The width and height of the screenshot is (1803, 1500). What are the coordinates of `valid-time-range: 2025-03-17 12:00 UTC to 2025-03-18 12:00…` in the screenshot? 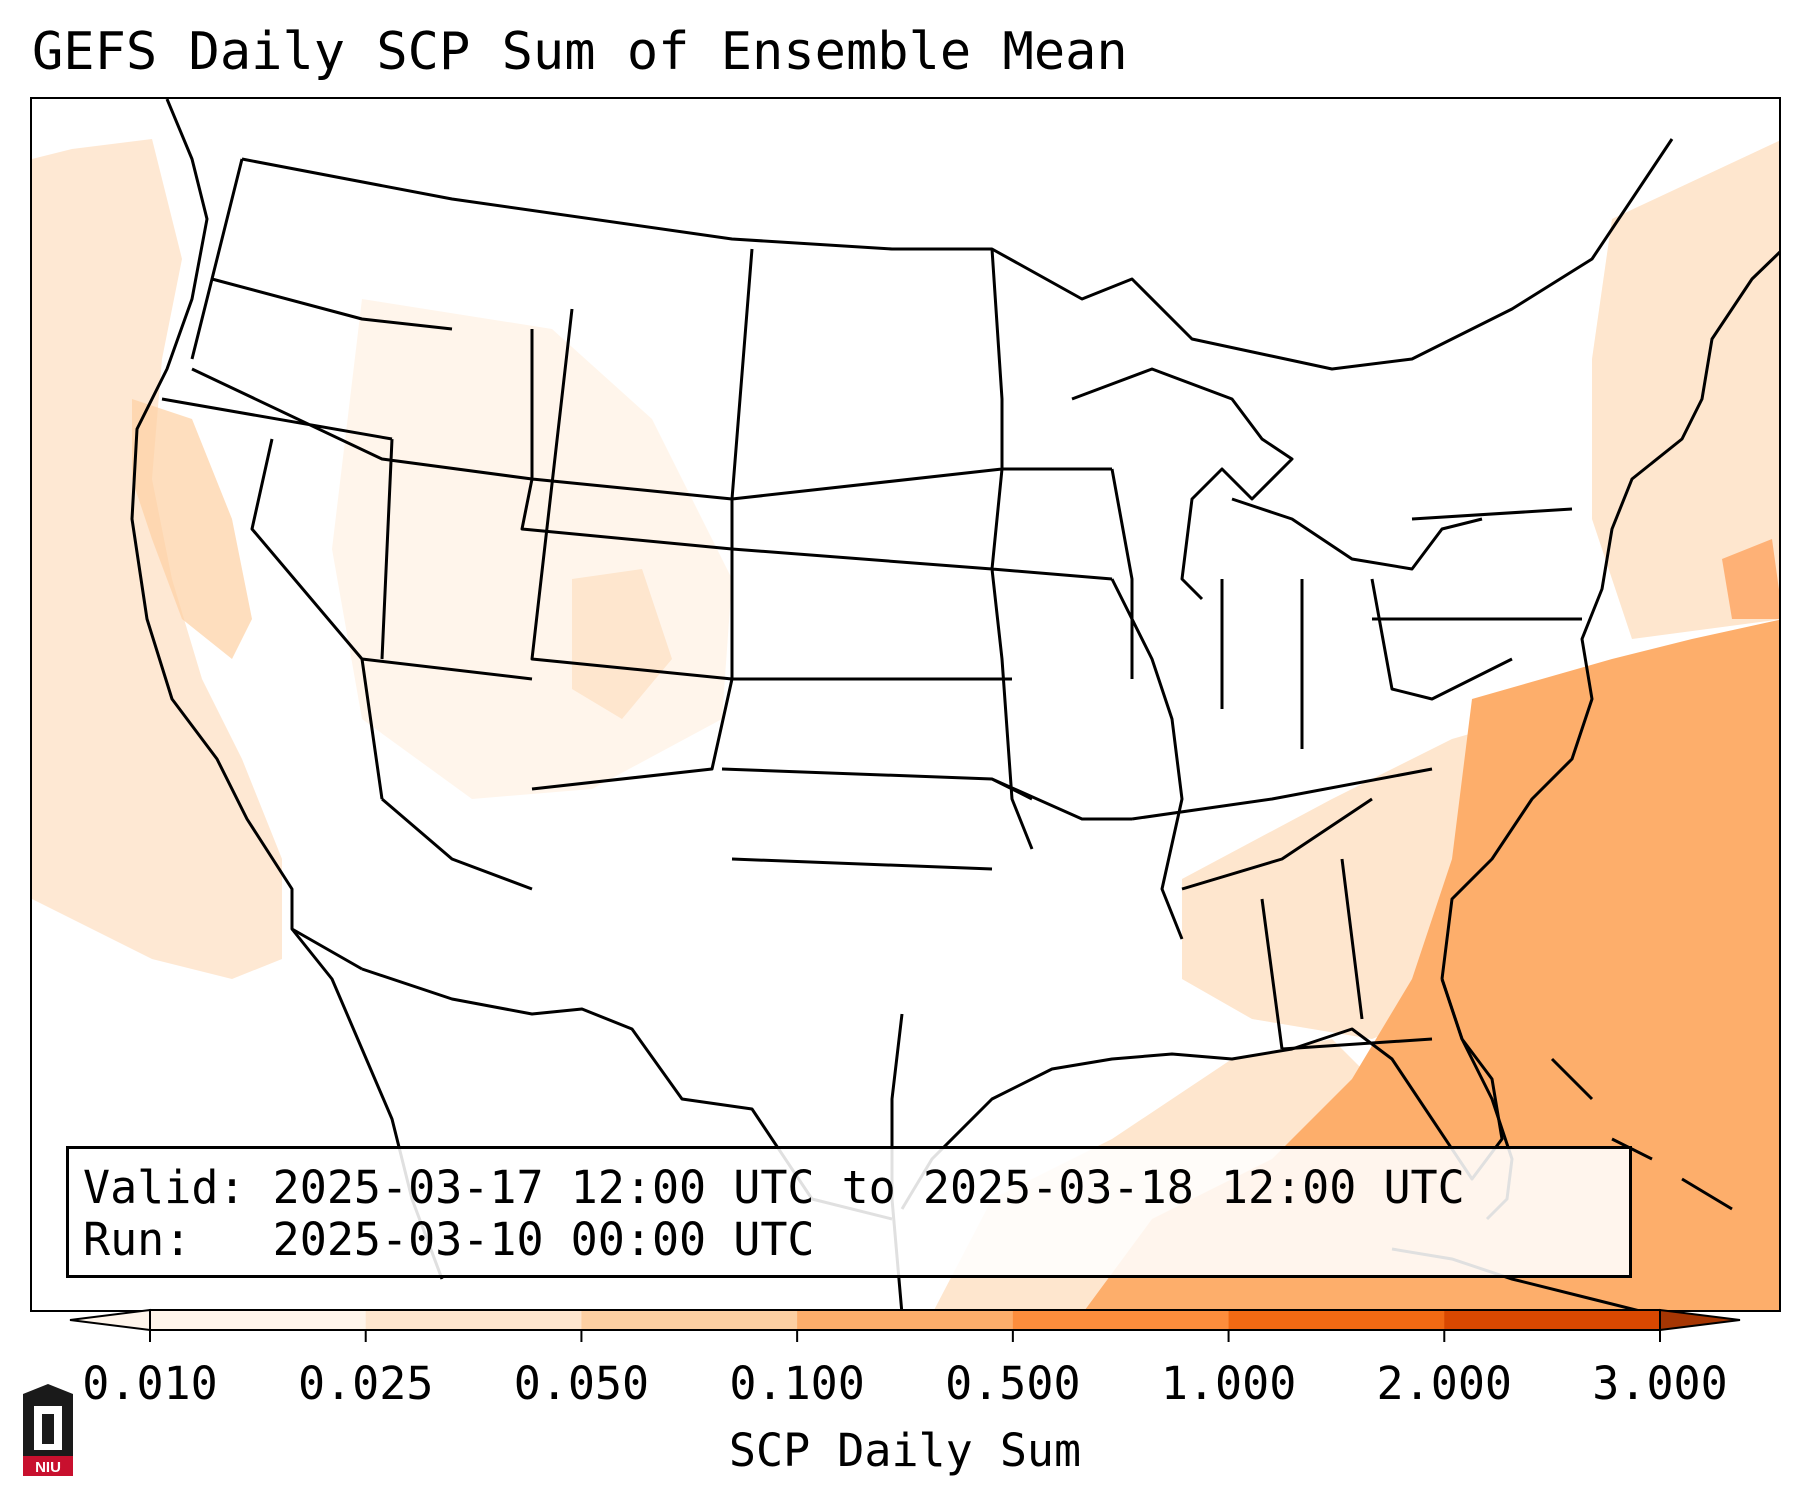 It's located at (868, 1187).